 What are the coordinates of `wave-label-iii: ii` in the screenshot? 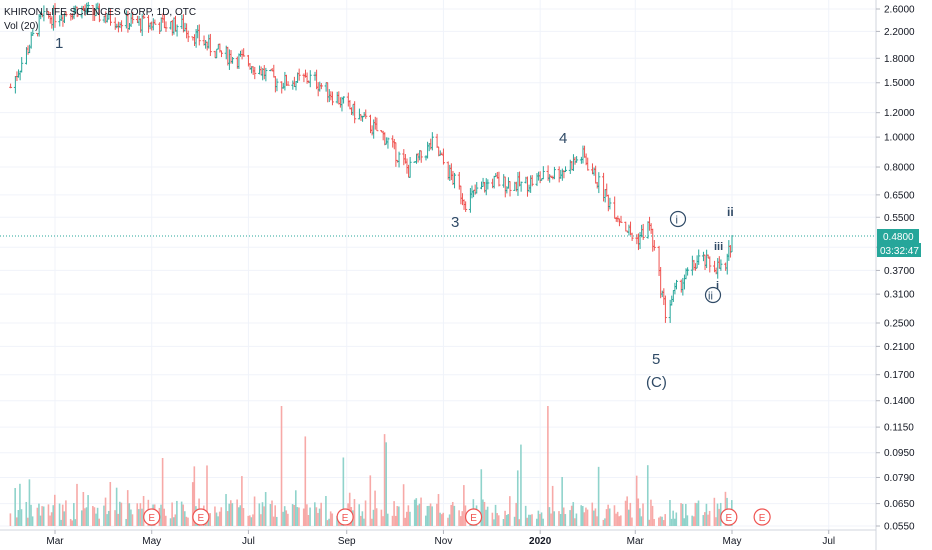 It's located at (730, 212).